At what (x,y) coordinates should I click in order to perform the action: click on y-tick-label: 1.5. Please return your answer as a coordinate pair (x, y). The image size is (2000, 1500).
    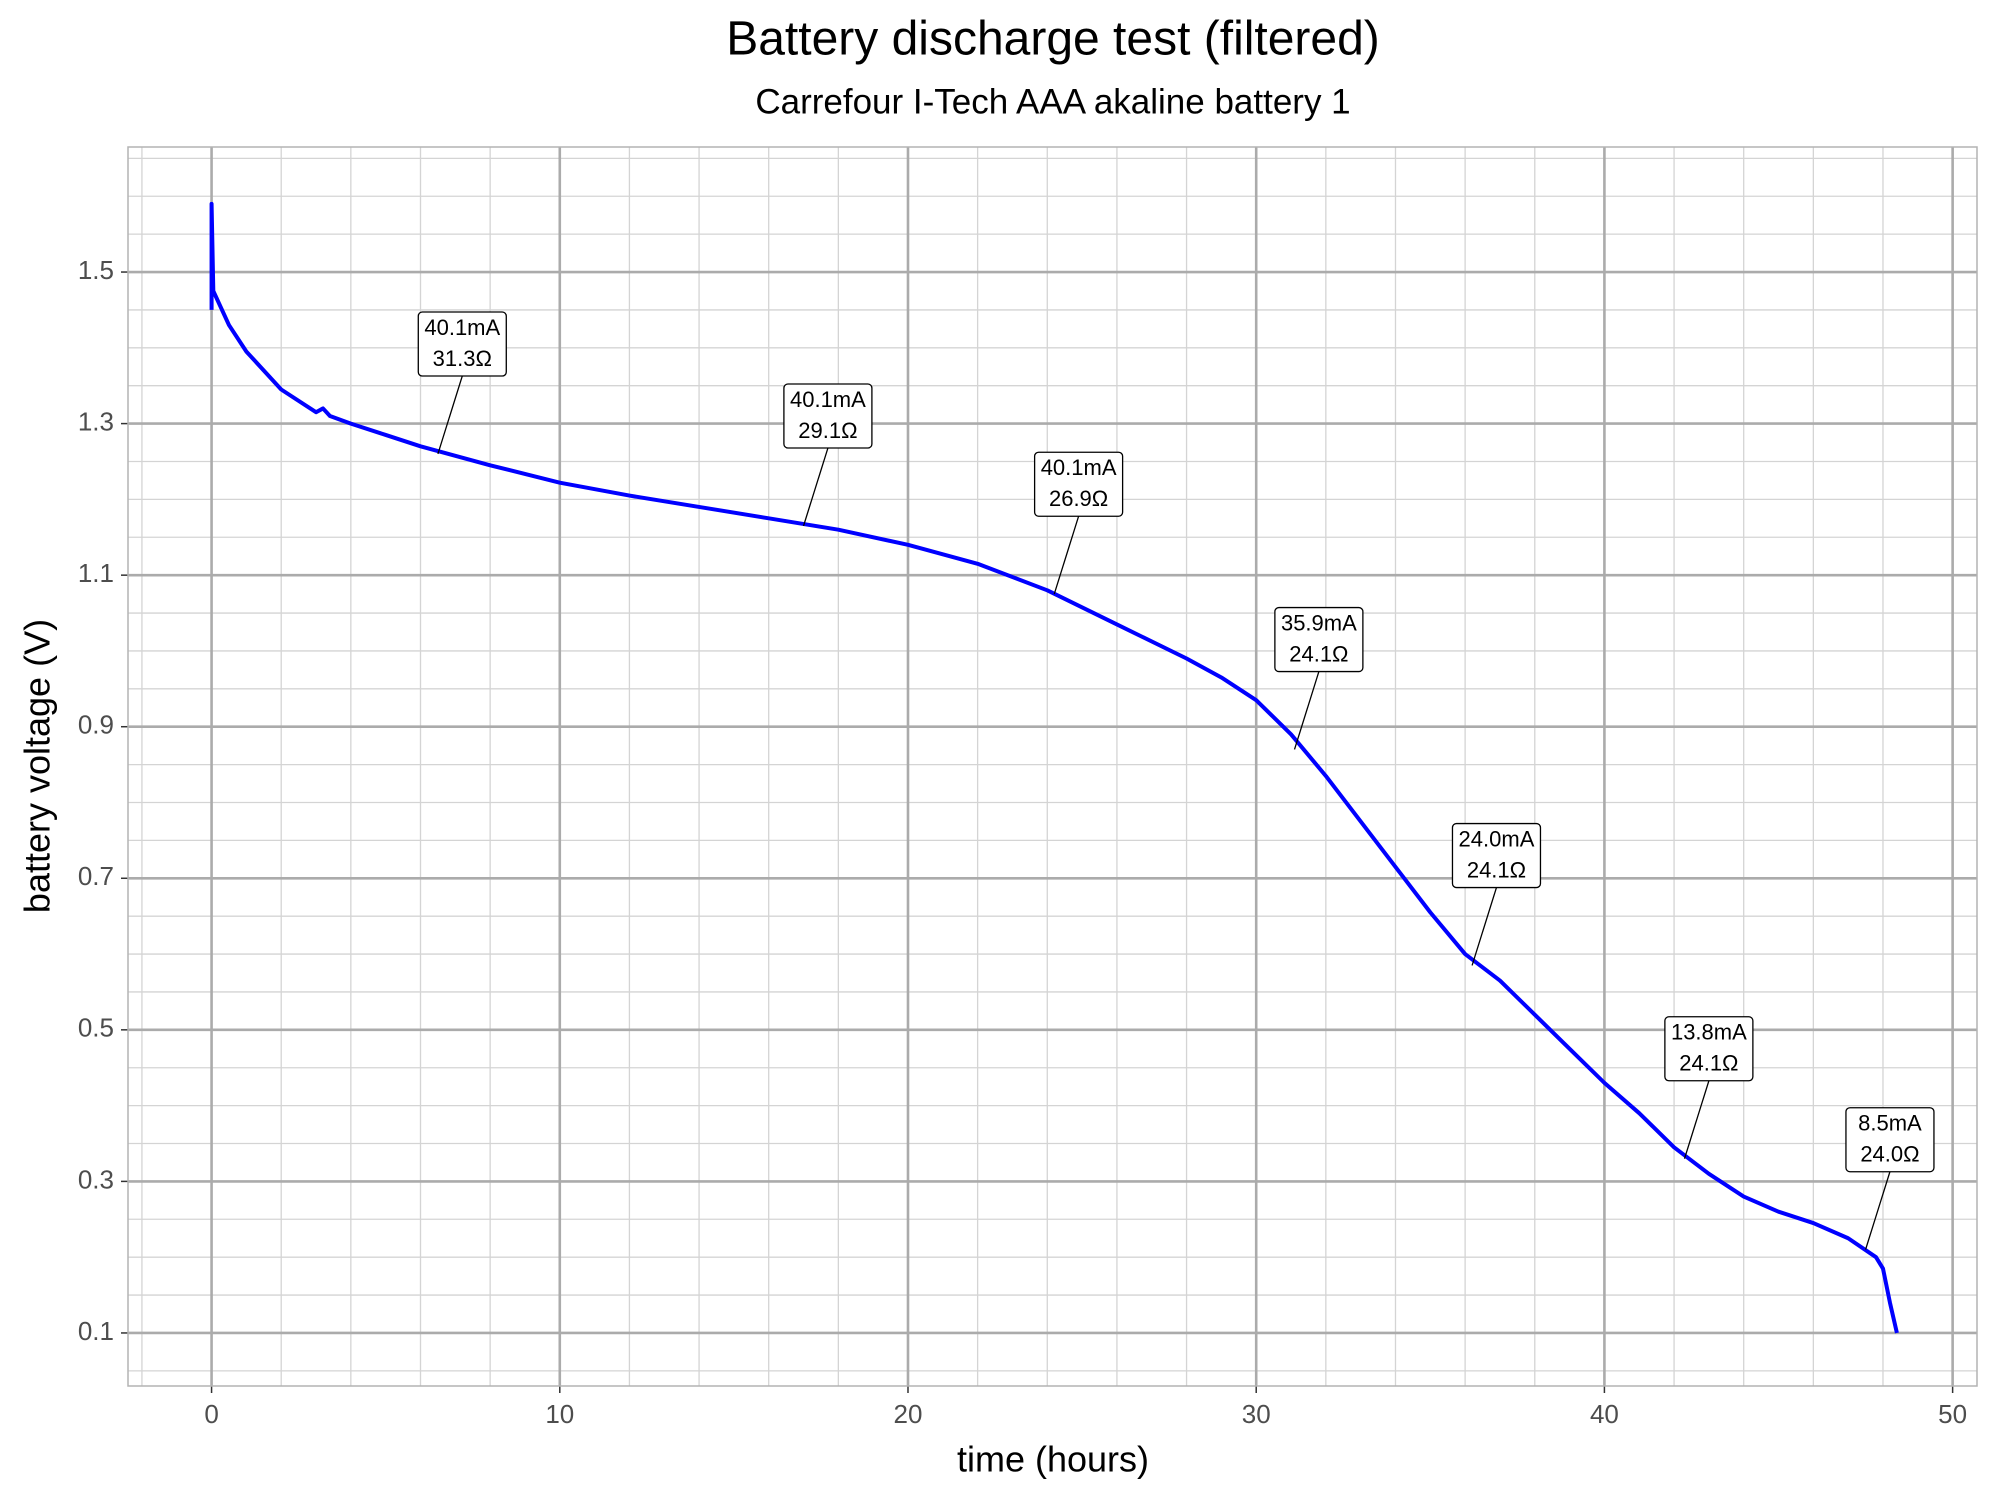
    Looking at the image, I should click on (96, 270).